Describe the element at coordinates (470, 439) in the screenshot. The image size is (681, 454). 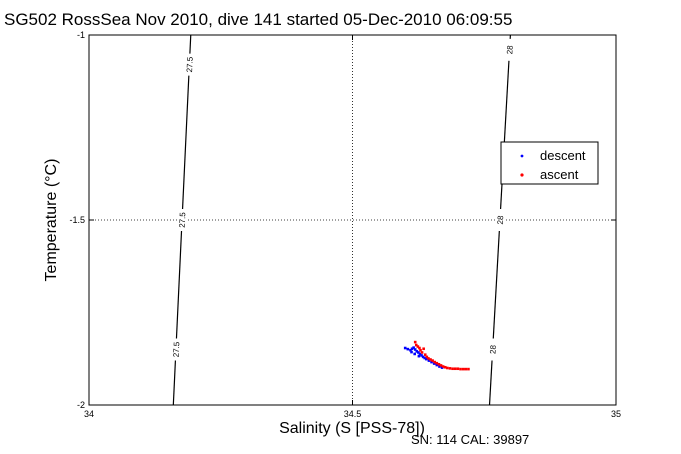
I see `footer-text: SN: 114 CAL: 39897` at that location.